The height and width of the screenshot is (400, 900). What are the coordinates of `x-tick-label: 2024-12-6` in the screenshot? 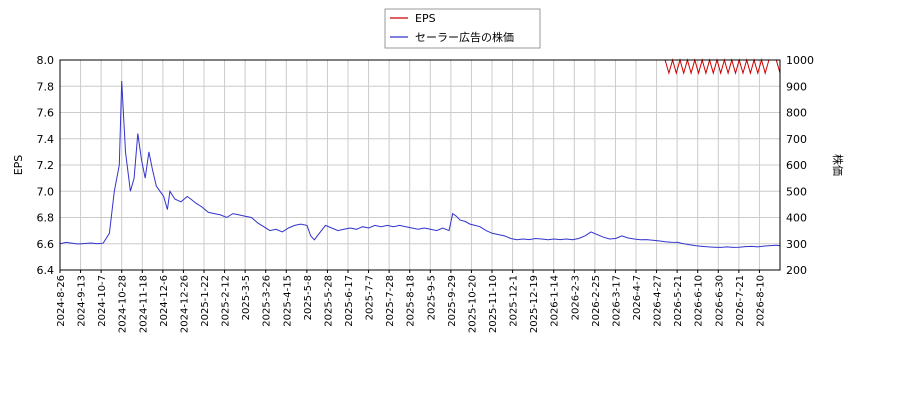 It's located at (164, 301).